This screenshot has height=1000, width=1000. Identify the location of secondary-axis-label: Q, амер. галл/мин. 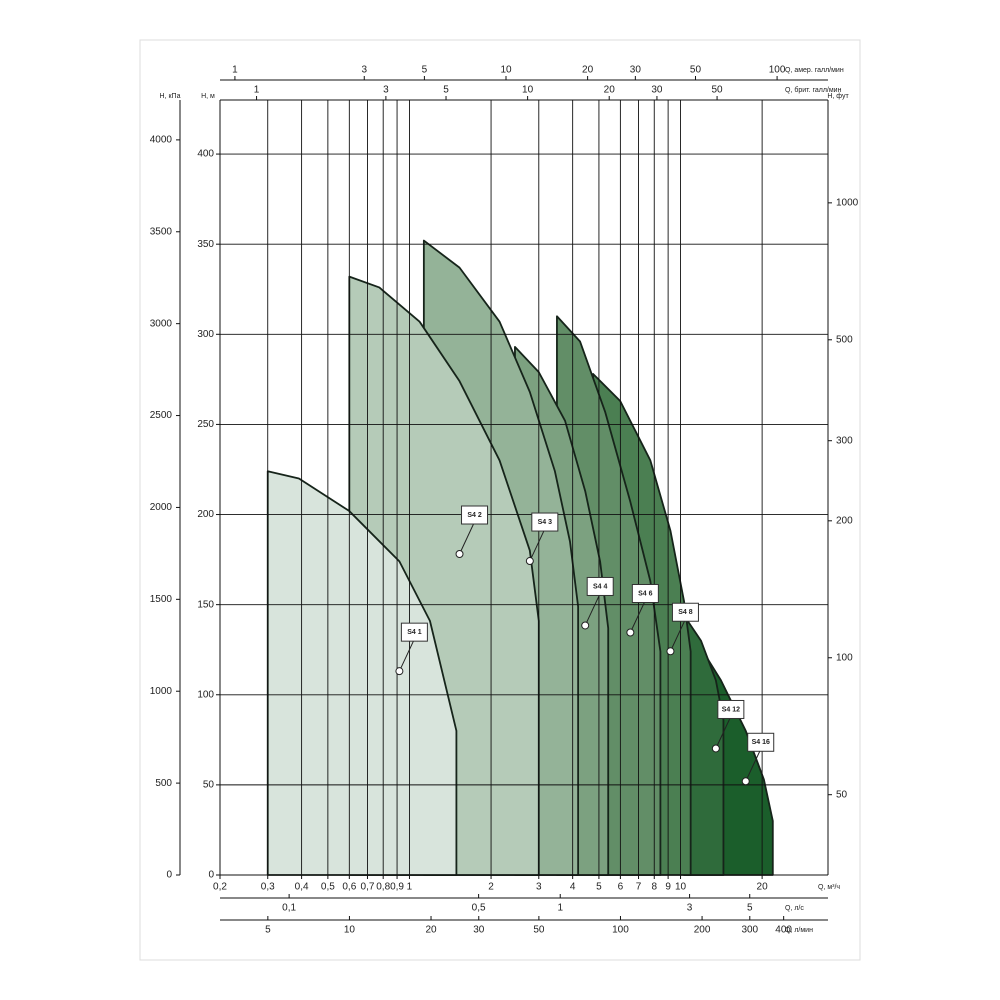
(814, 70).